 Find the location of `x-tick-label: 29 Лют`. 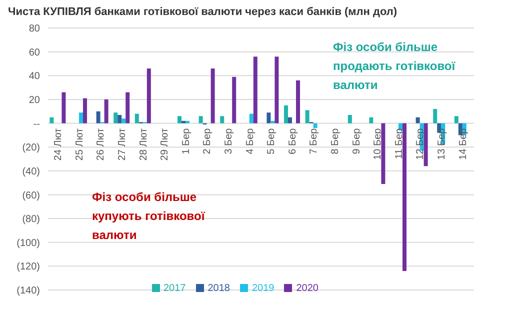

x-tick-label: 29 Лют is located at coordinates (165, 144).